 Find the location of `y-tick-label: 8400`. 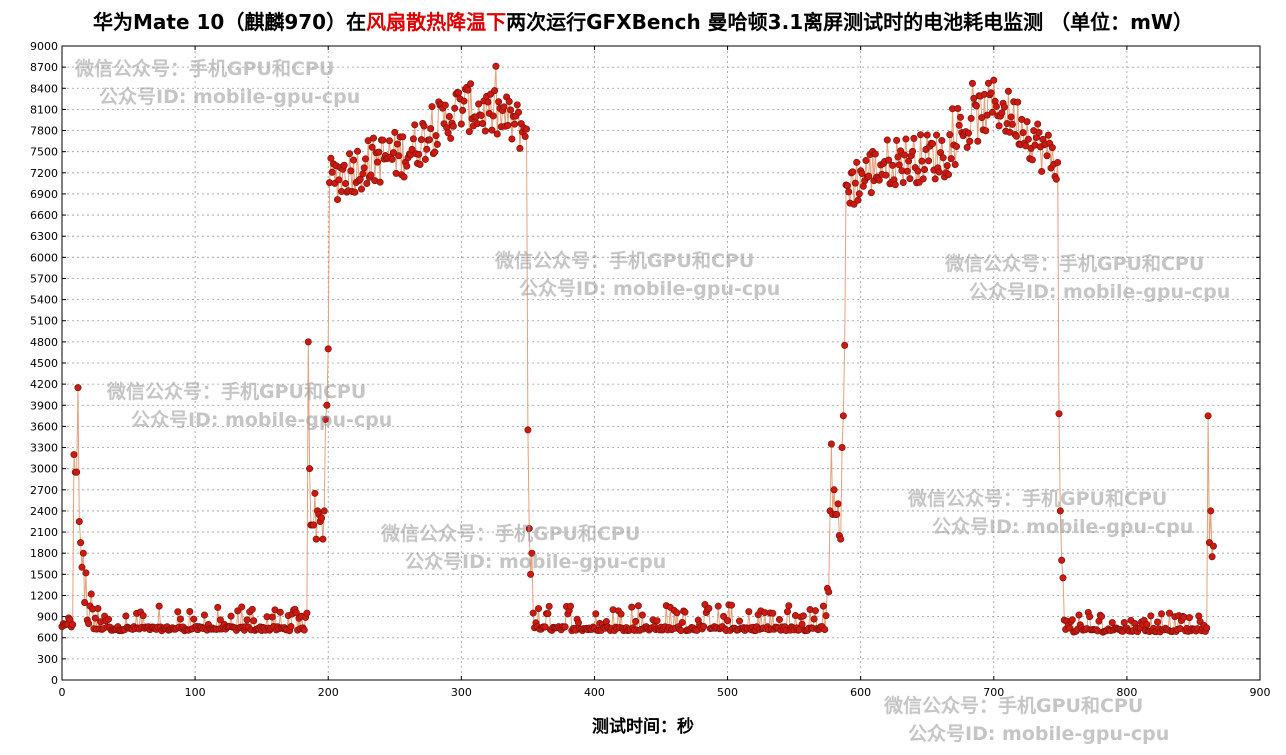

y-tick-label: 8400 is located at coordinates (44, 88).